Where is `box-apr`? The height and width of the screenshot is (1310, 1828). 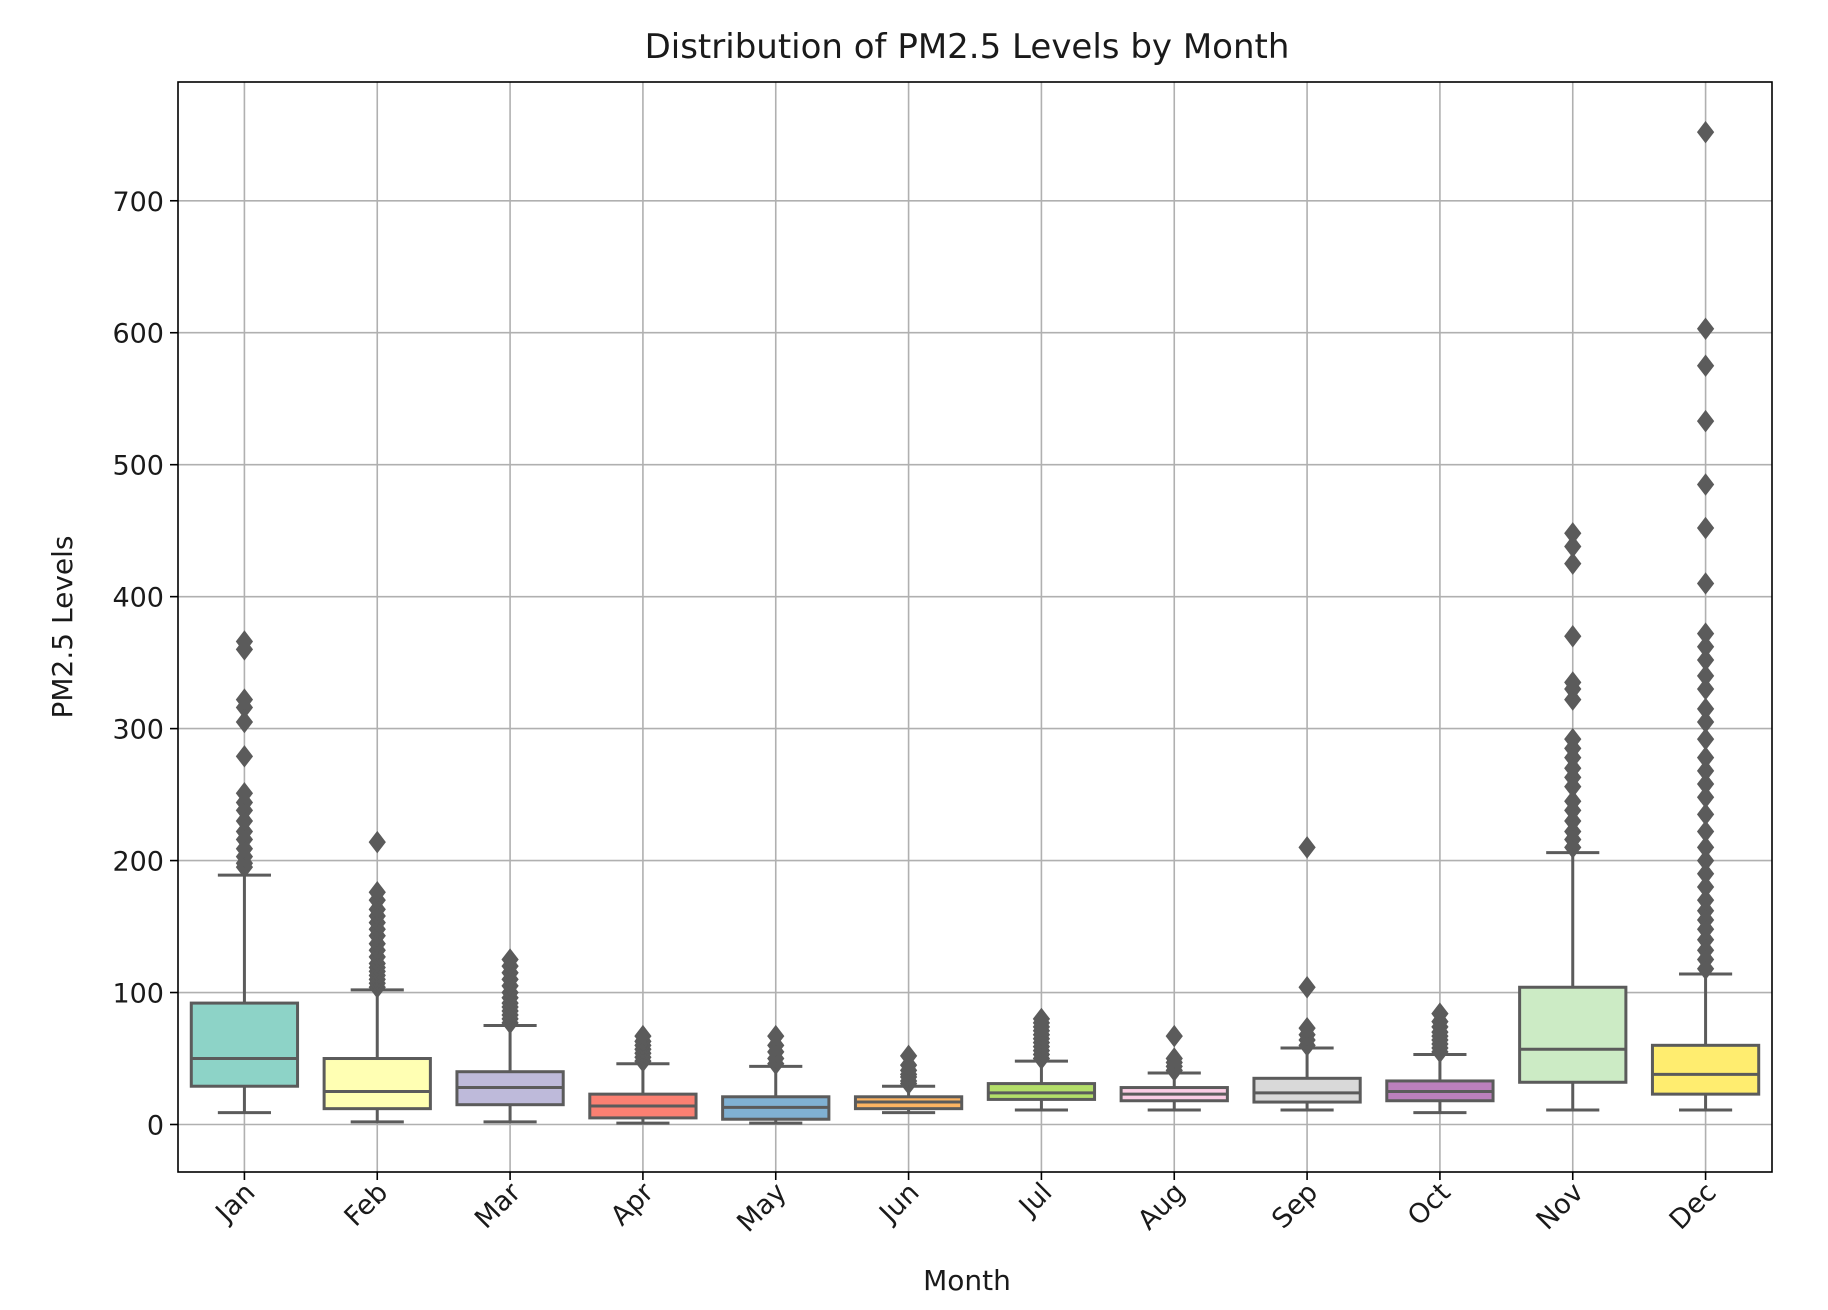
box-apr is located at coordinates (643, 1074).